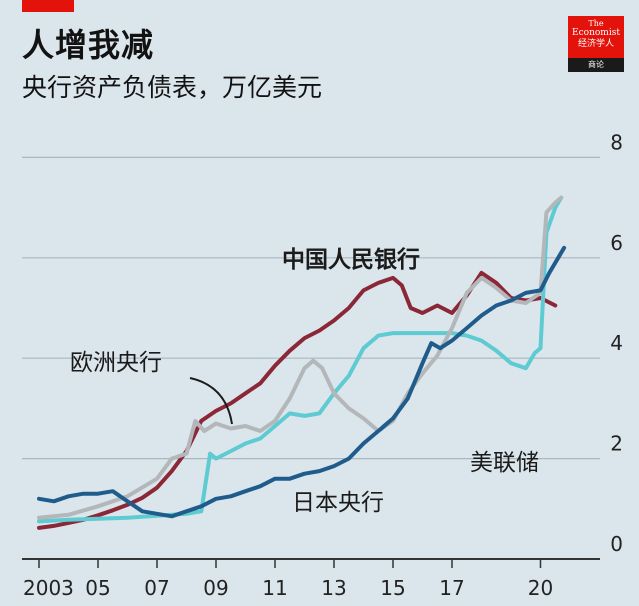 Image resolution: width=639 pixels, height=606 pixels. What do you see at coordinates (504, 463) in the screenshot?
I see `series-label-fed: 美联储` at bounding box center [504, 463].